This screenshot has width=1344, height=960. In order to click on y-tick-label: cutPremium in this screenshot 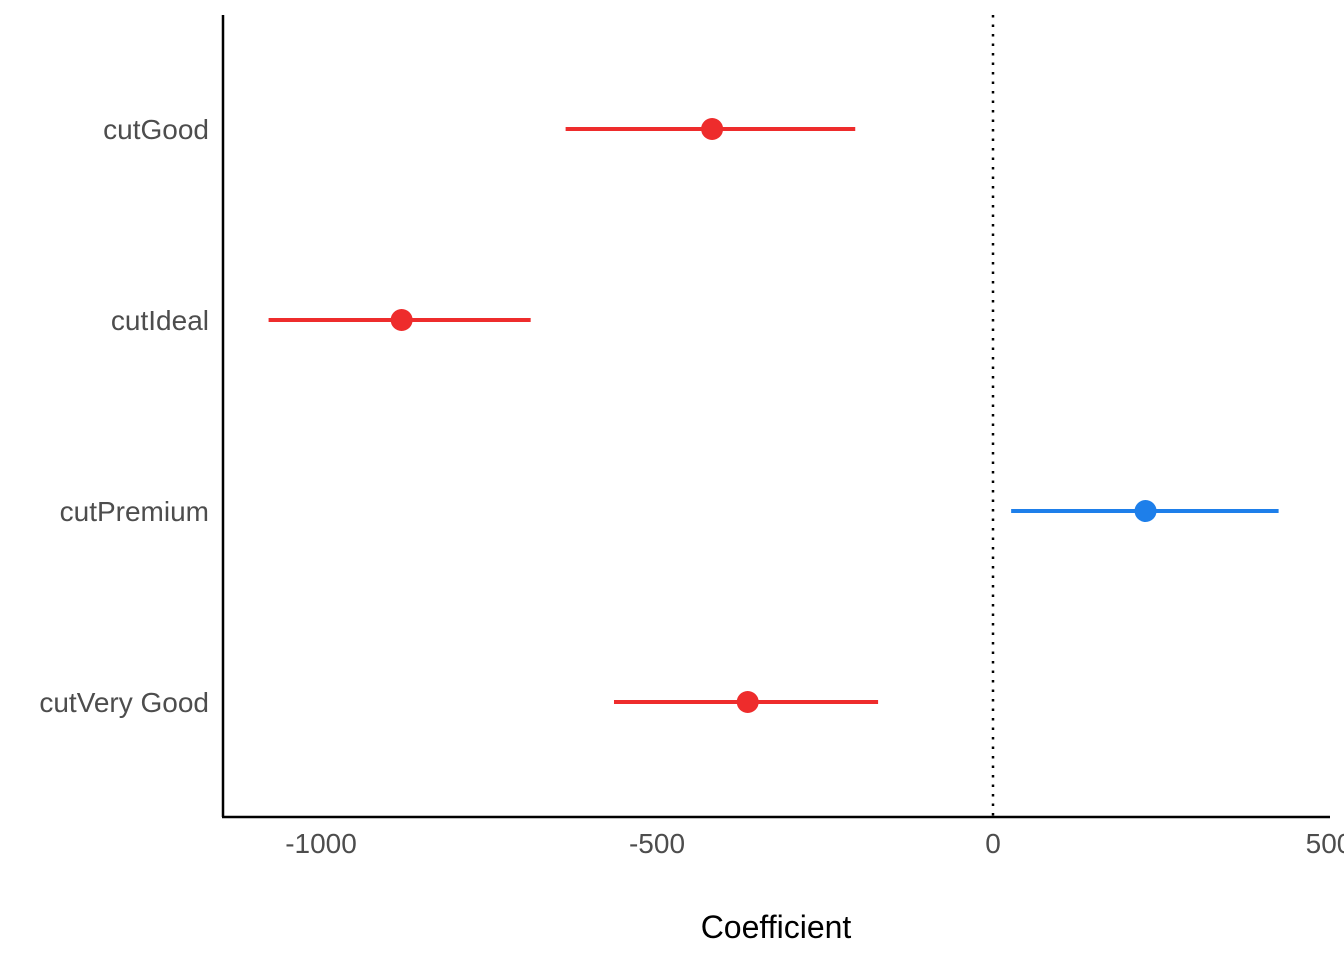, I will do `click(134, 511)`.